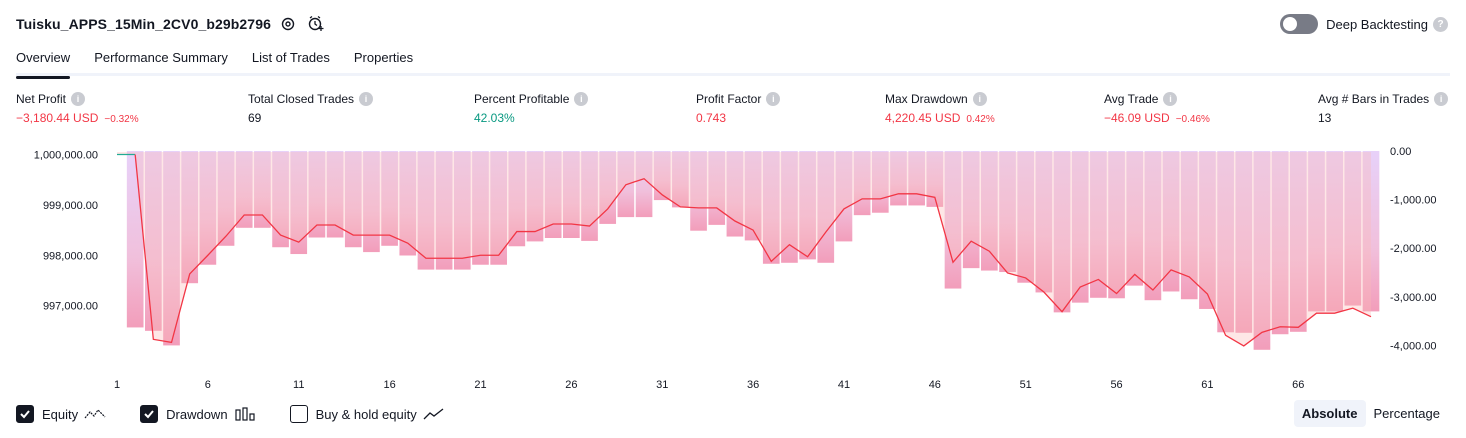  Describe the element at coordinates (245, 414) in the screenshot. I see `drawdown-bars-icon` at that location.